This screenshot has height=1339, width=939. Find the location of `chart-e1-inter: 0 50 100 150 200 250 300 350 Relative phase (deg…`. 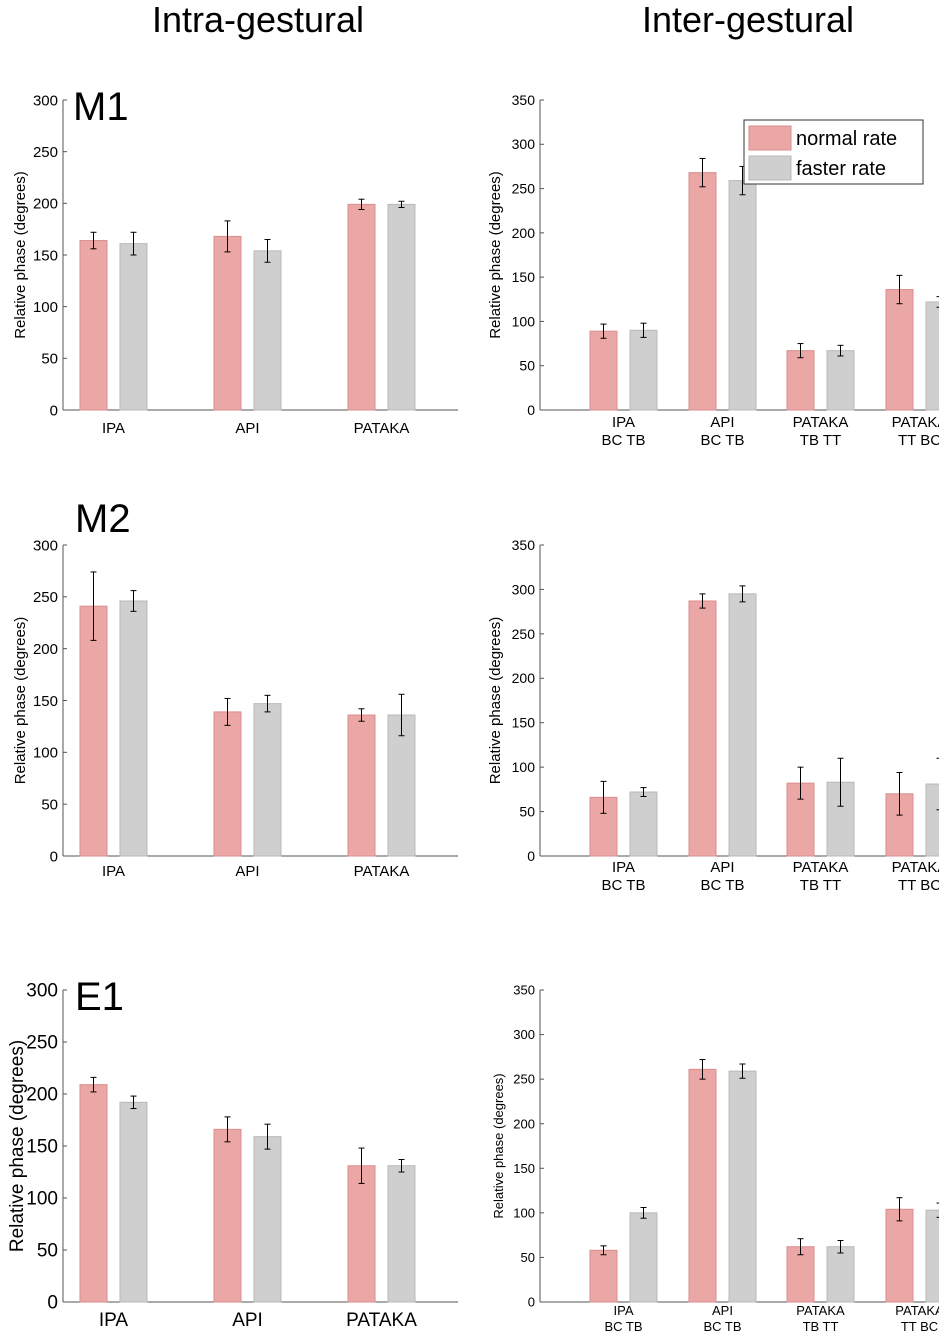

chart-e1-inter: 0 50 100 150 200 250 300 350 Relative phase (deg… is located at coordinates (715, 1158).